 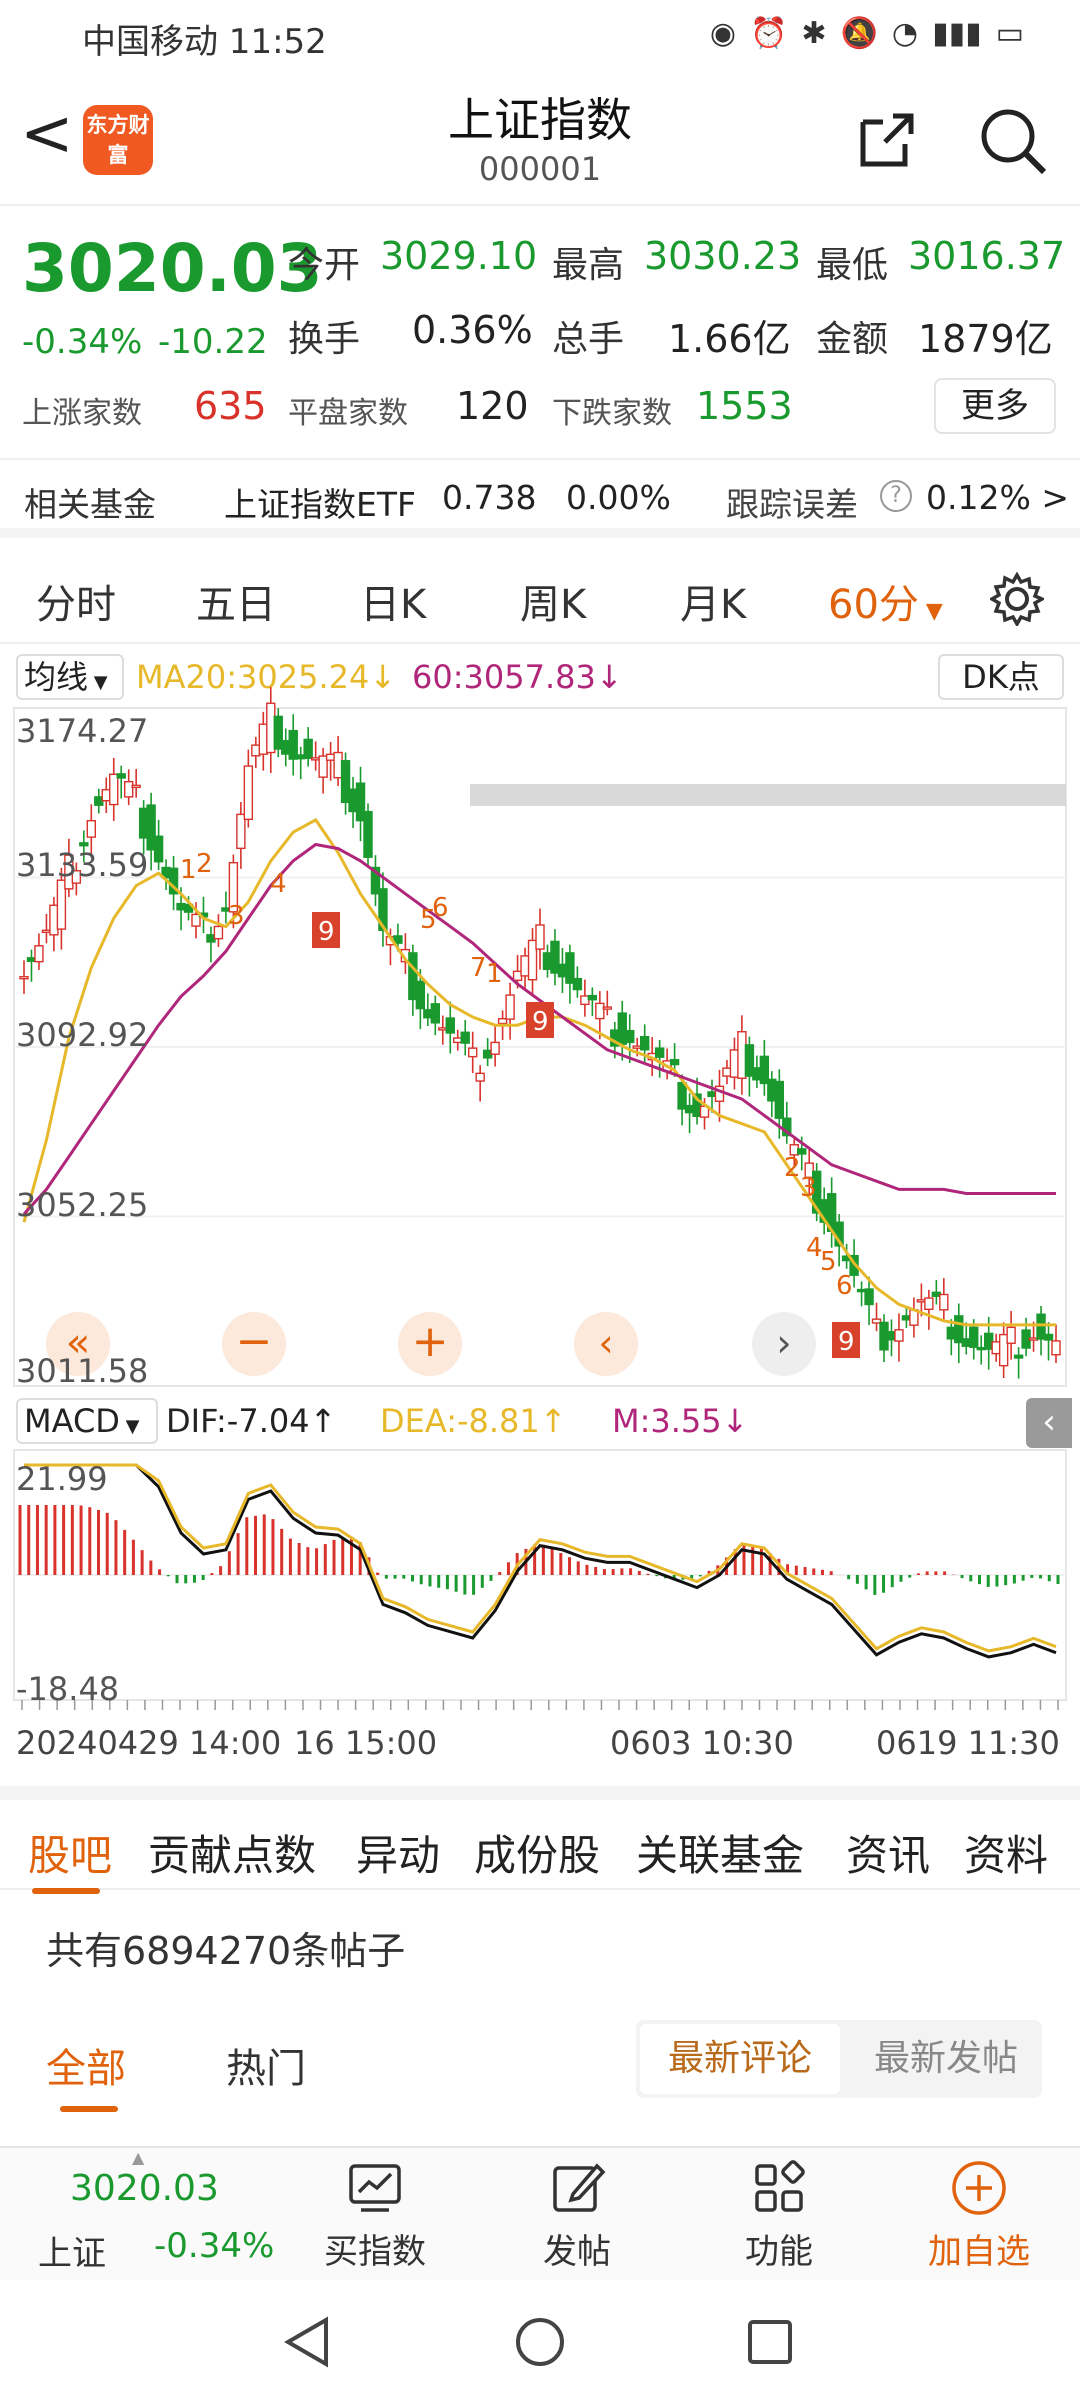 I want to click on add-watchlist-label: 加自选, so click(x=979, y=2252).